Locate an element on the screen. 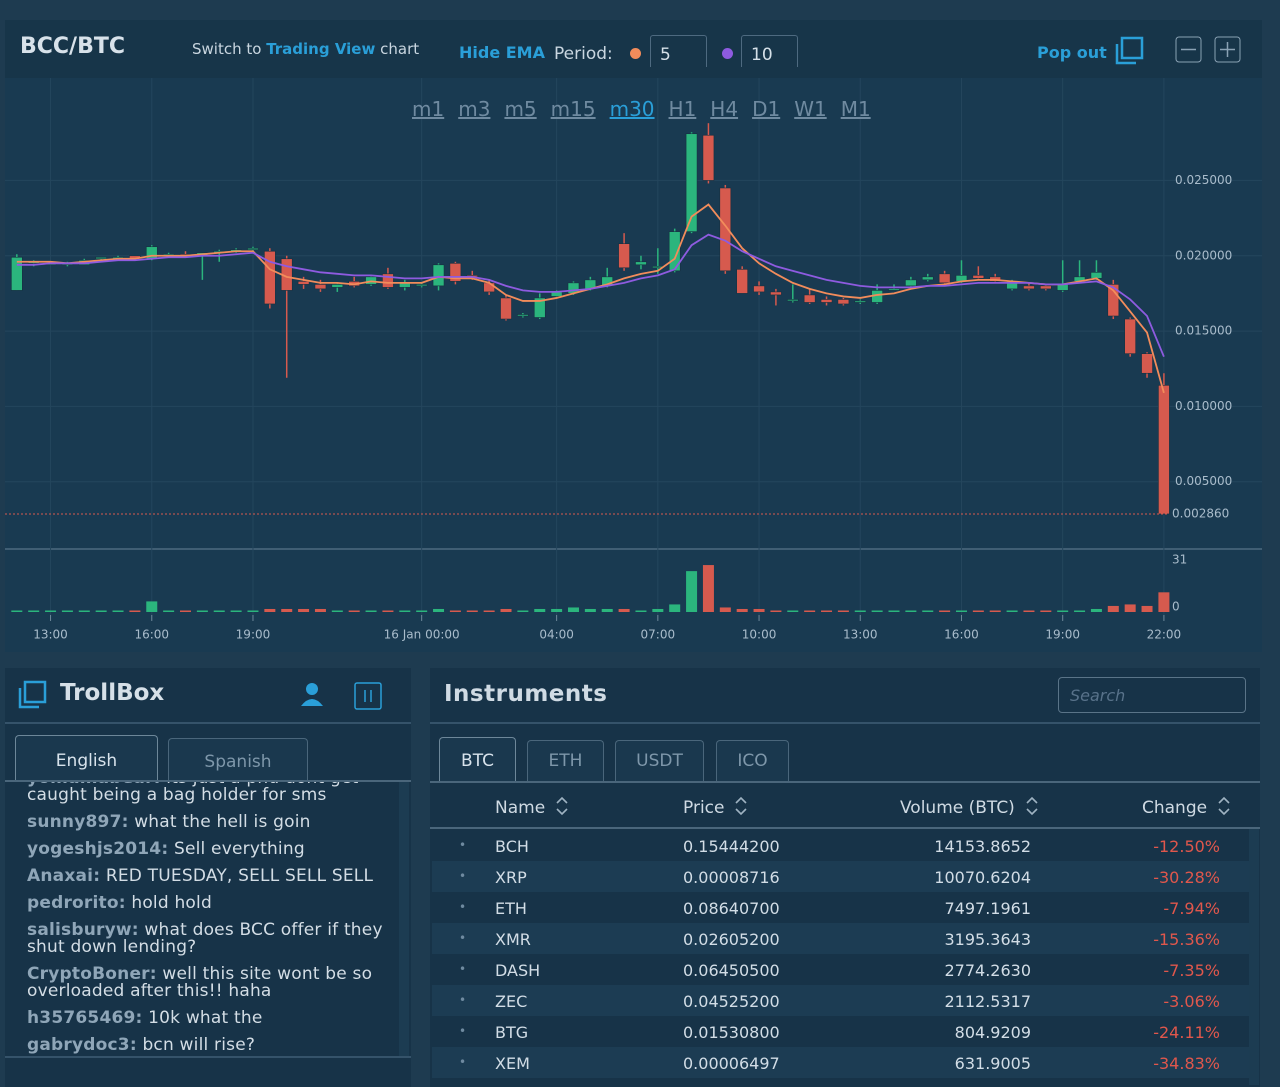 This screenshot has height=1087, width=1280. instrument-price: 0.08640700 is located at coordinates (731, 908).